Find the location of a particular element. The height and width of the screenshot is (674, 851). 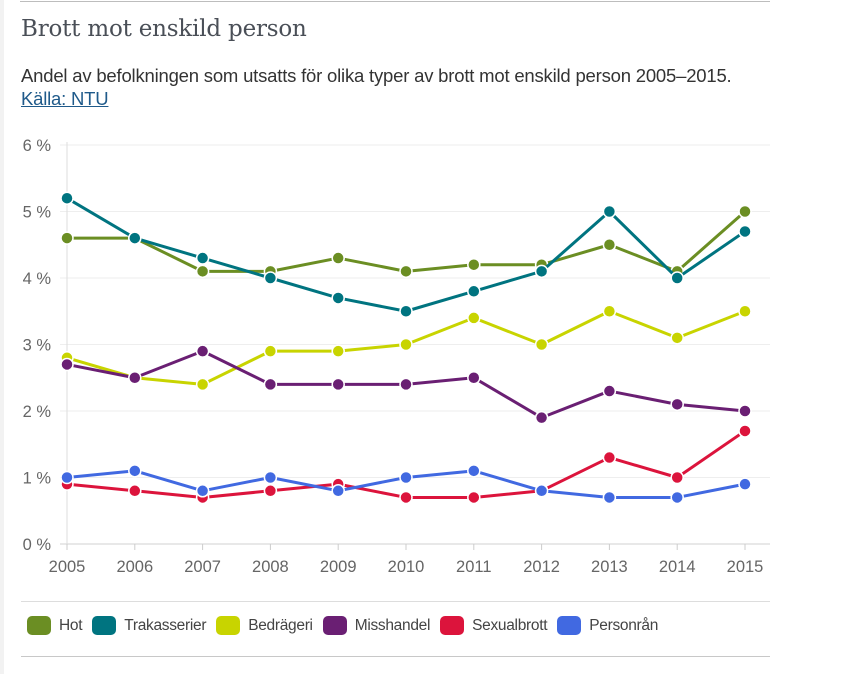

series-hot is located at coordinates (406, 241).